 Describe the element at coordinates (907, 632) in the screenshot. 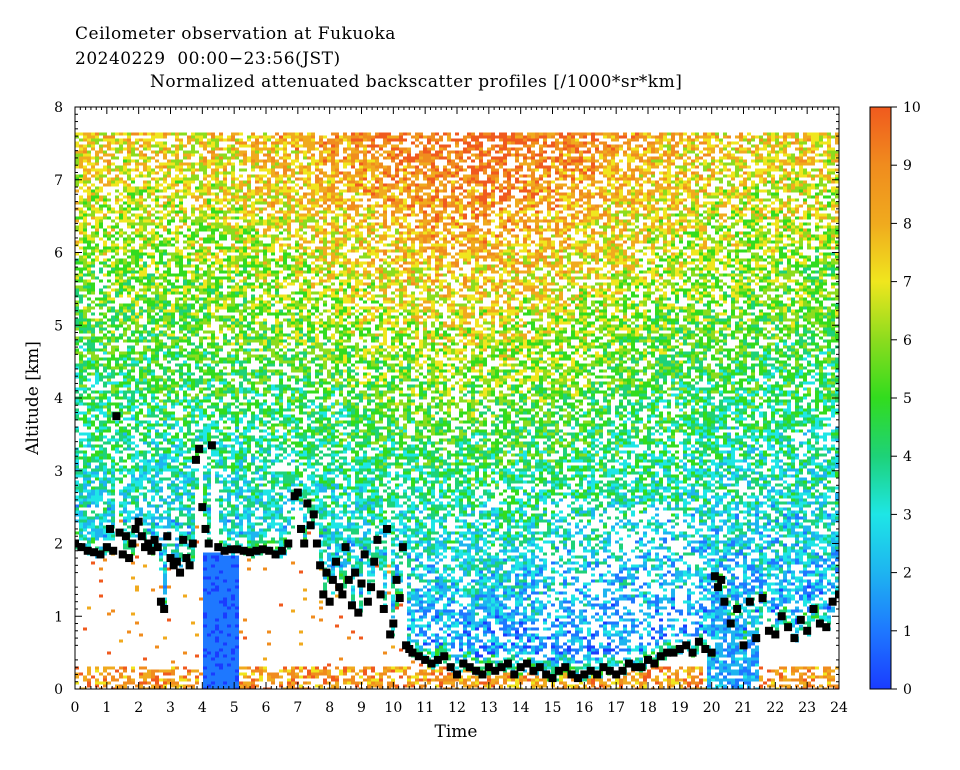

I see `colorbar-tick-label: 1` at that location.